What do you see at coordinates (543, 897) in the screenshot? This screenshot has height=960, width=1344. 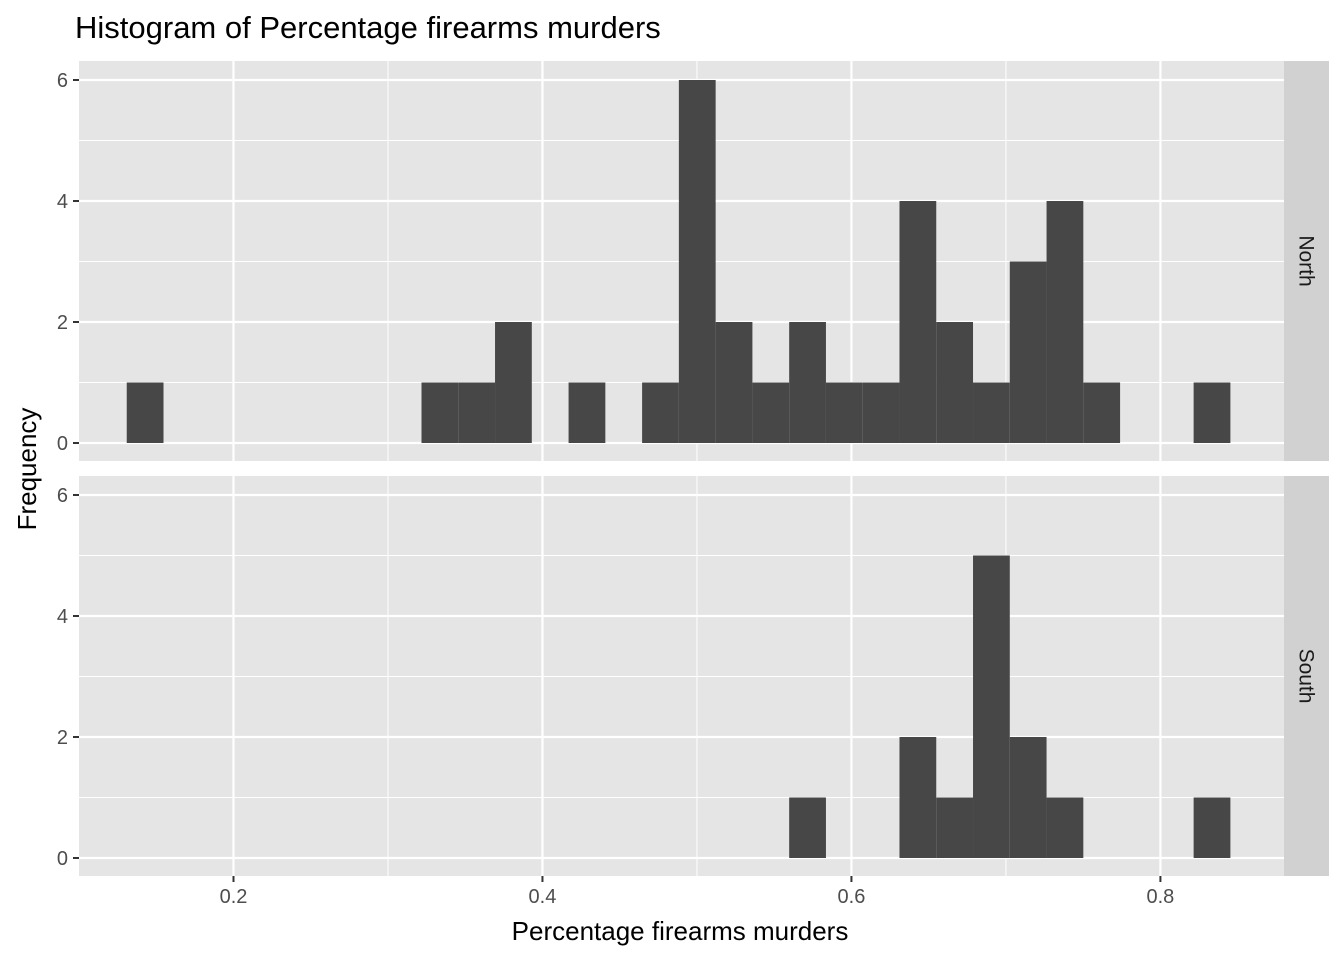 I see `x-tick-label: 0.4` at bounding box center [543, 897].